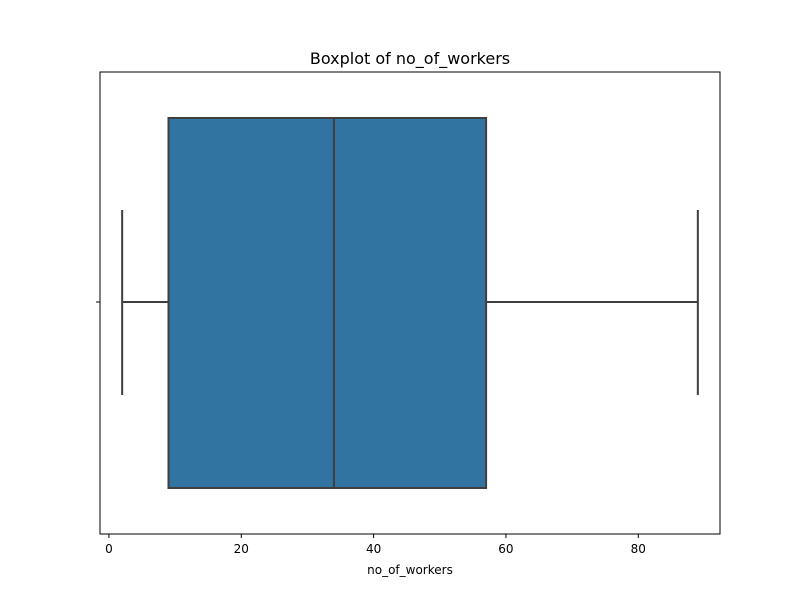 Image resolution: width=800 pixels, height=600 pixels. Describe the element at coordinates (109, 549) in the screenshot. I see `x-tick-label: 0` at that location.